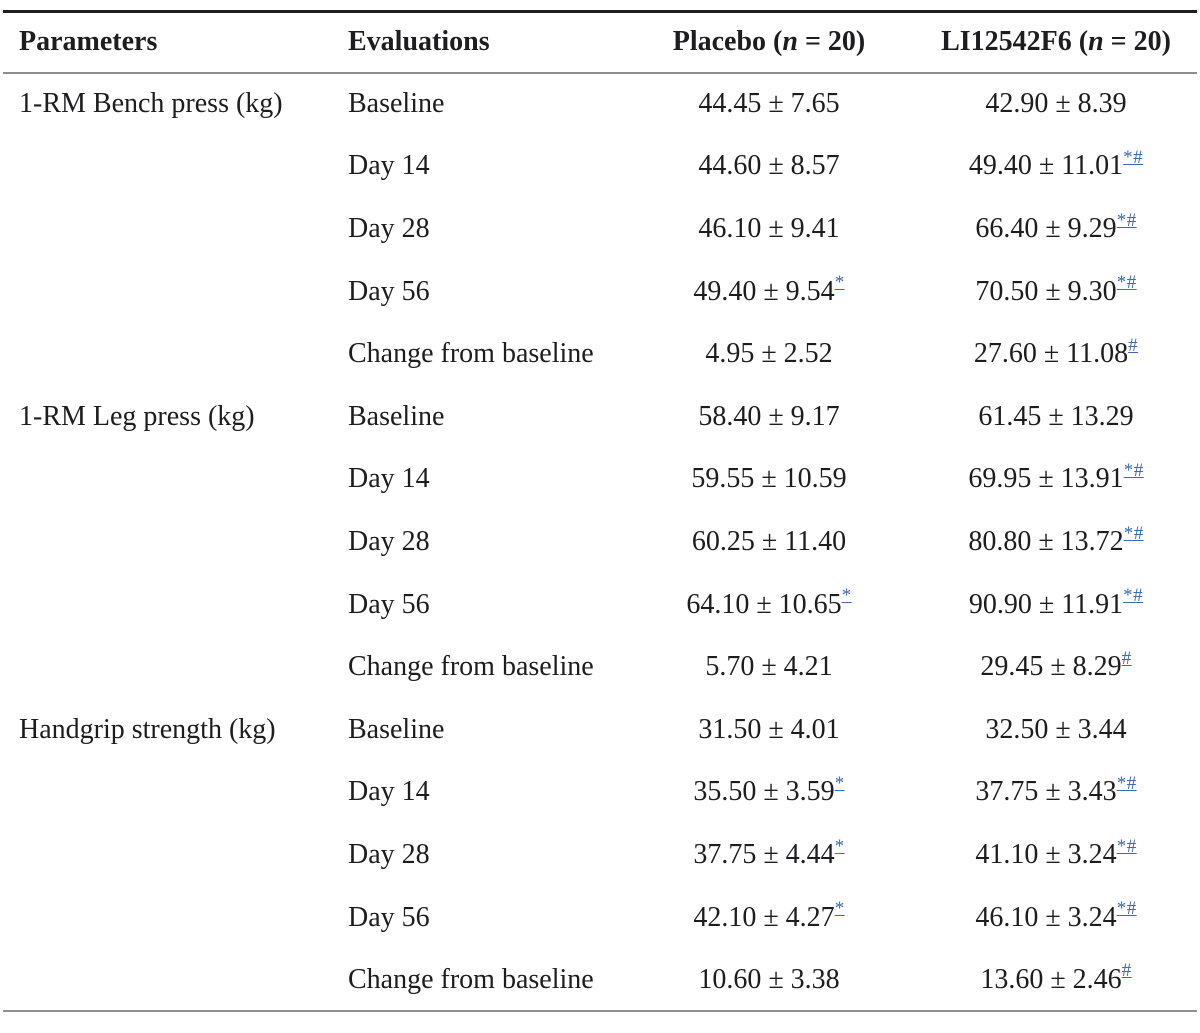 This screenshot has width=1200, height=1033. Describe the element at coordinates (1046, 604) in the screenshot. I see `treatment-value: 90.90 ± 11.91` at that location.